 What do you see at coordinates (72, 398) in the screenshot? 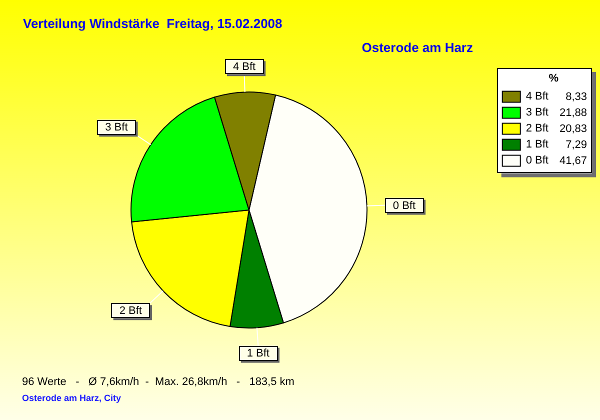
I see `text: Osterode am Harz, City` at bounding box center [72, 398].